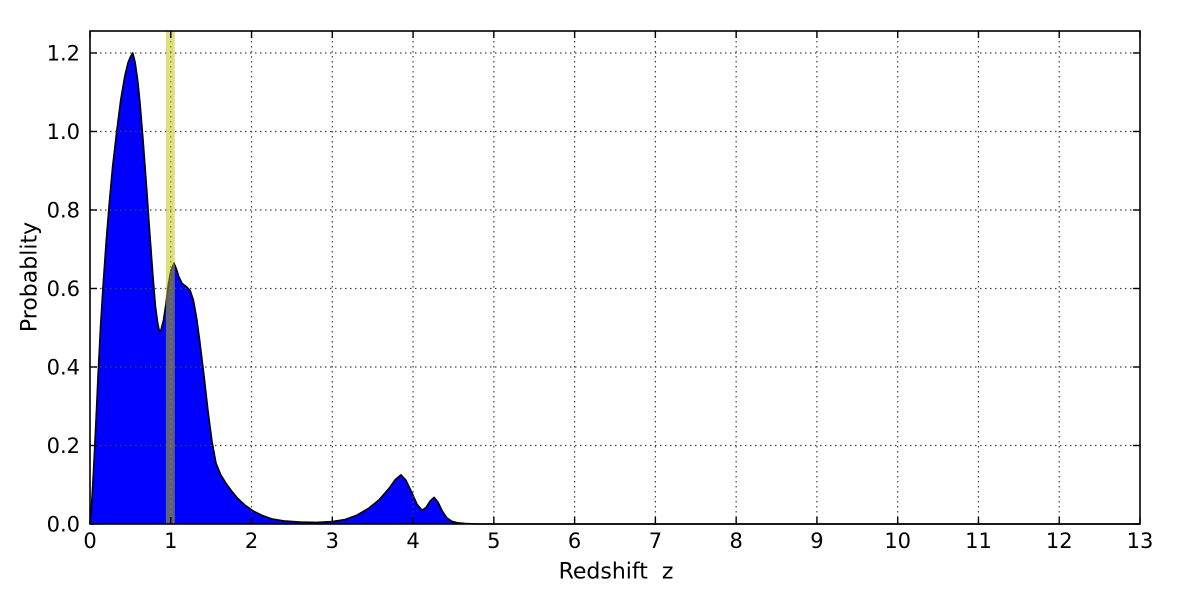 Image resolution: width=1200 pixels, height=600 pixels. Describe the element at coordinates (412, 541) in the screenshot. I see `x-tick-label: 4` at that location.